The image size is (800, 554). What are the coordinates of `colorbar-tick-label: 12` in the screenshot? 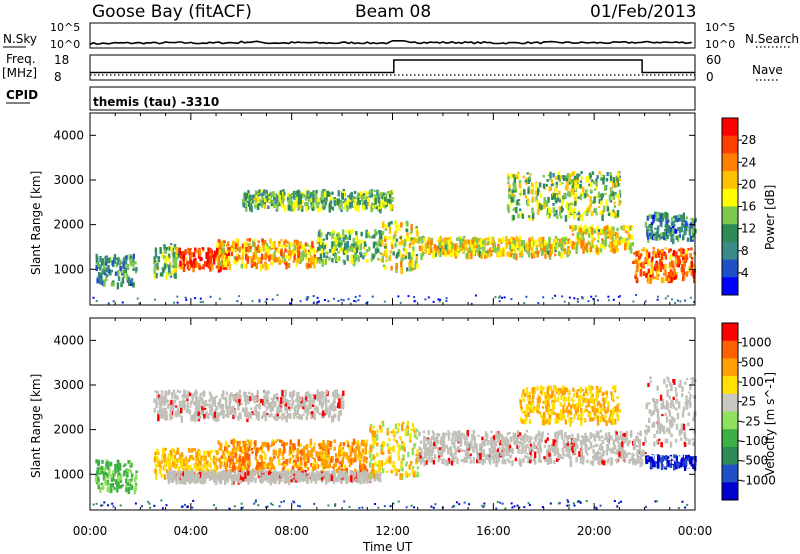 It's located at (748, 229).